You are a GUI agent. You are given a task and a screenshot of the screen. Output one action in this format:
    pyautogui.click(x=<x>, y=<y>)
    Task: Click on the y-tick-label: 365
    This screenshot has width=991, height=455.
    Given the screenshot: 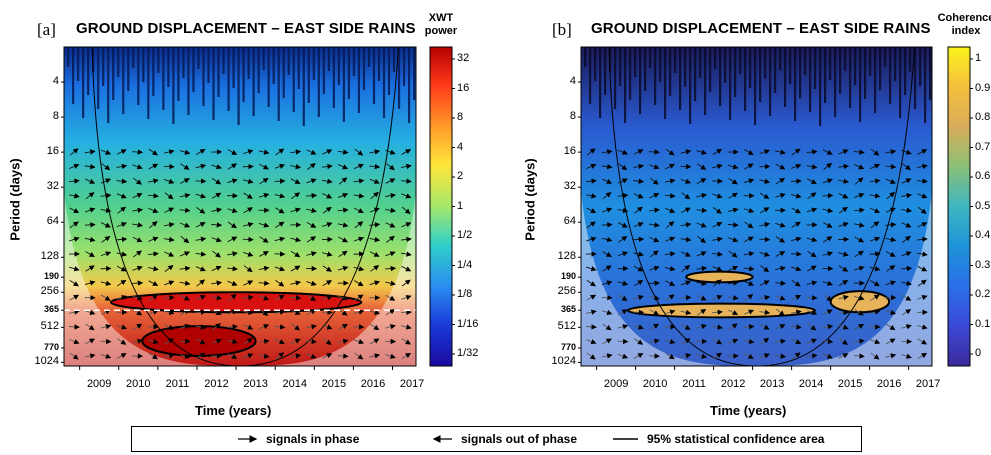 What is the action you would take?
    pyautogui.click(x=568, y=309)
    